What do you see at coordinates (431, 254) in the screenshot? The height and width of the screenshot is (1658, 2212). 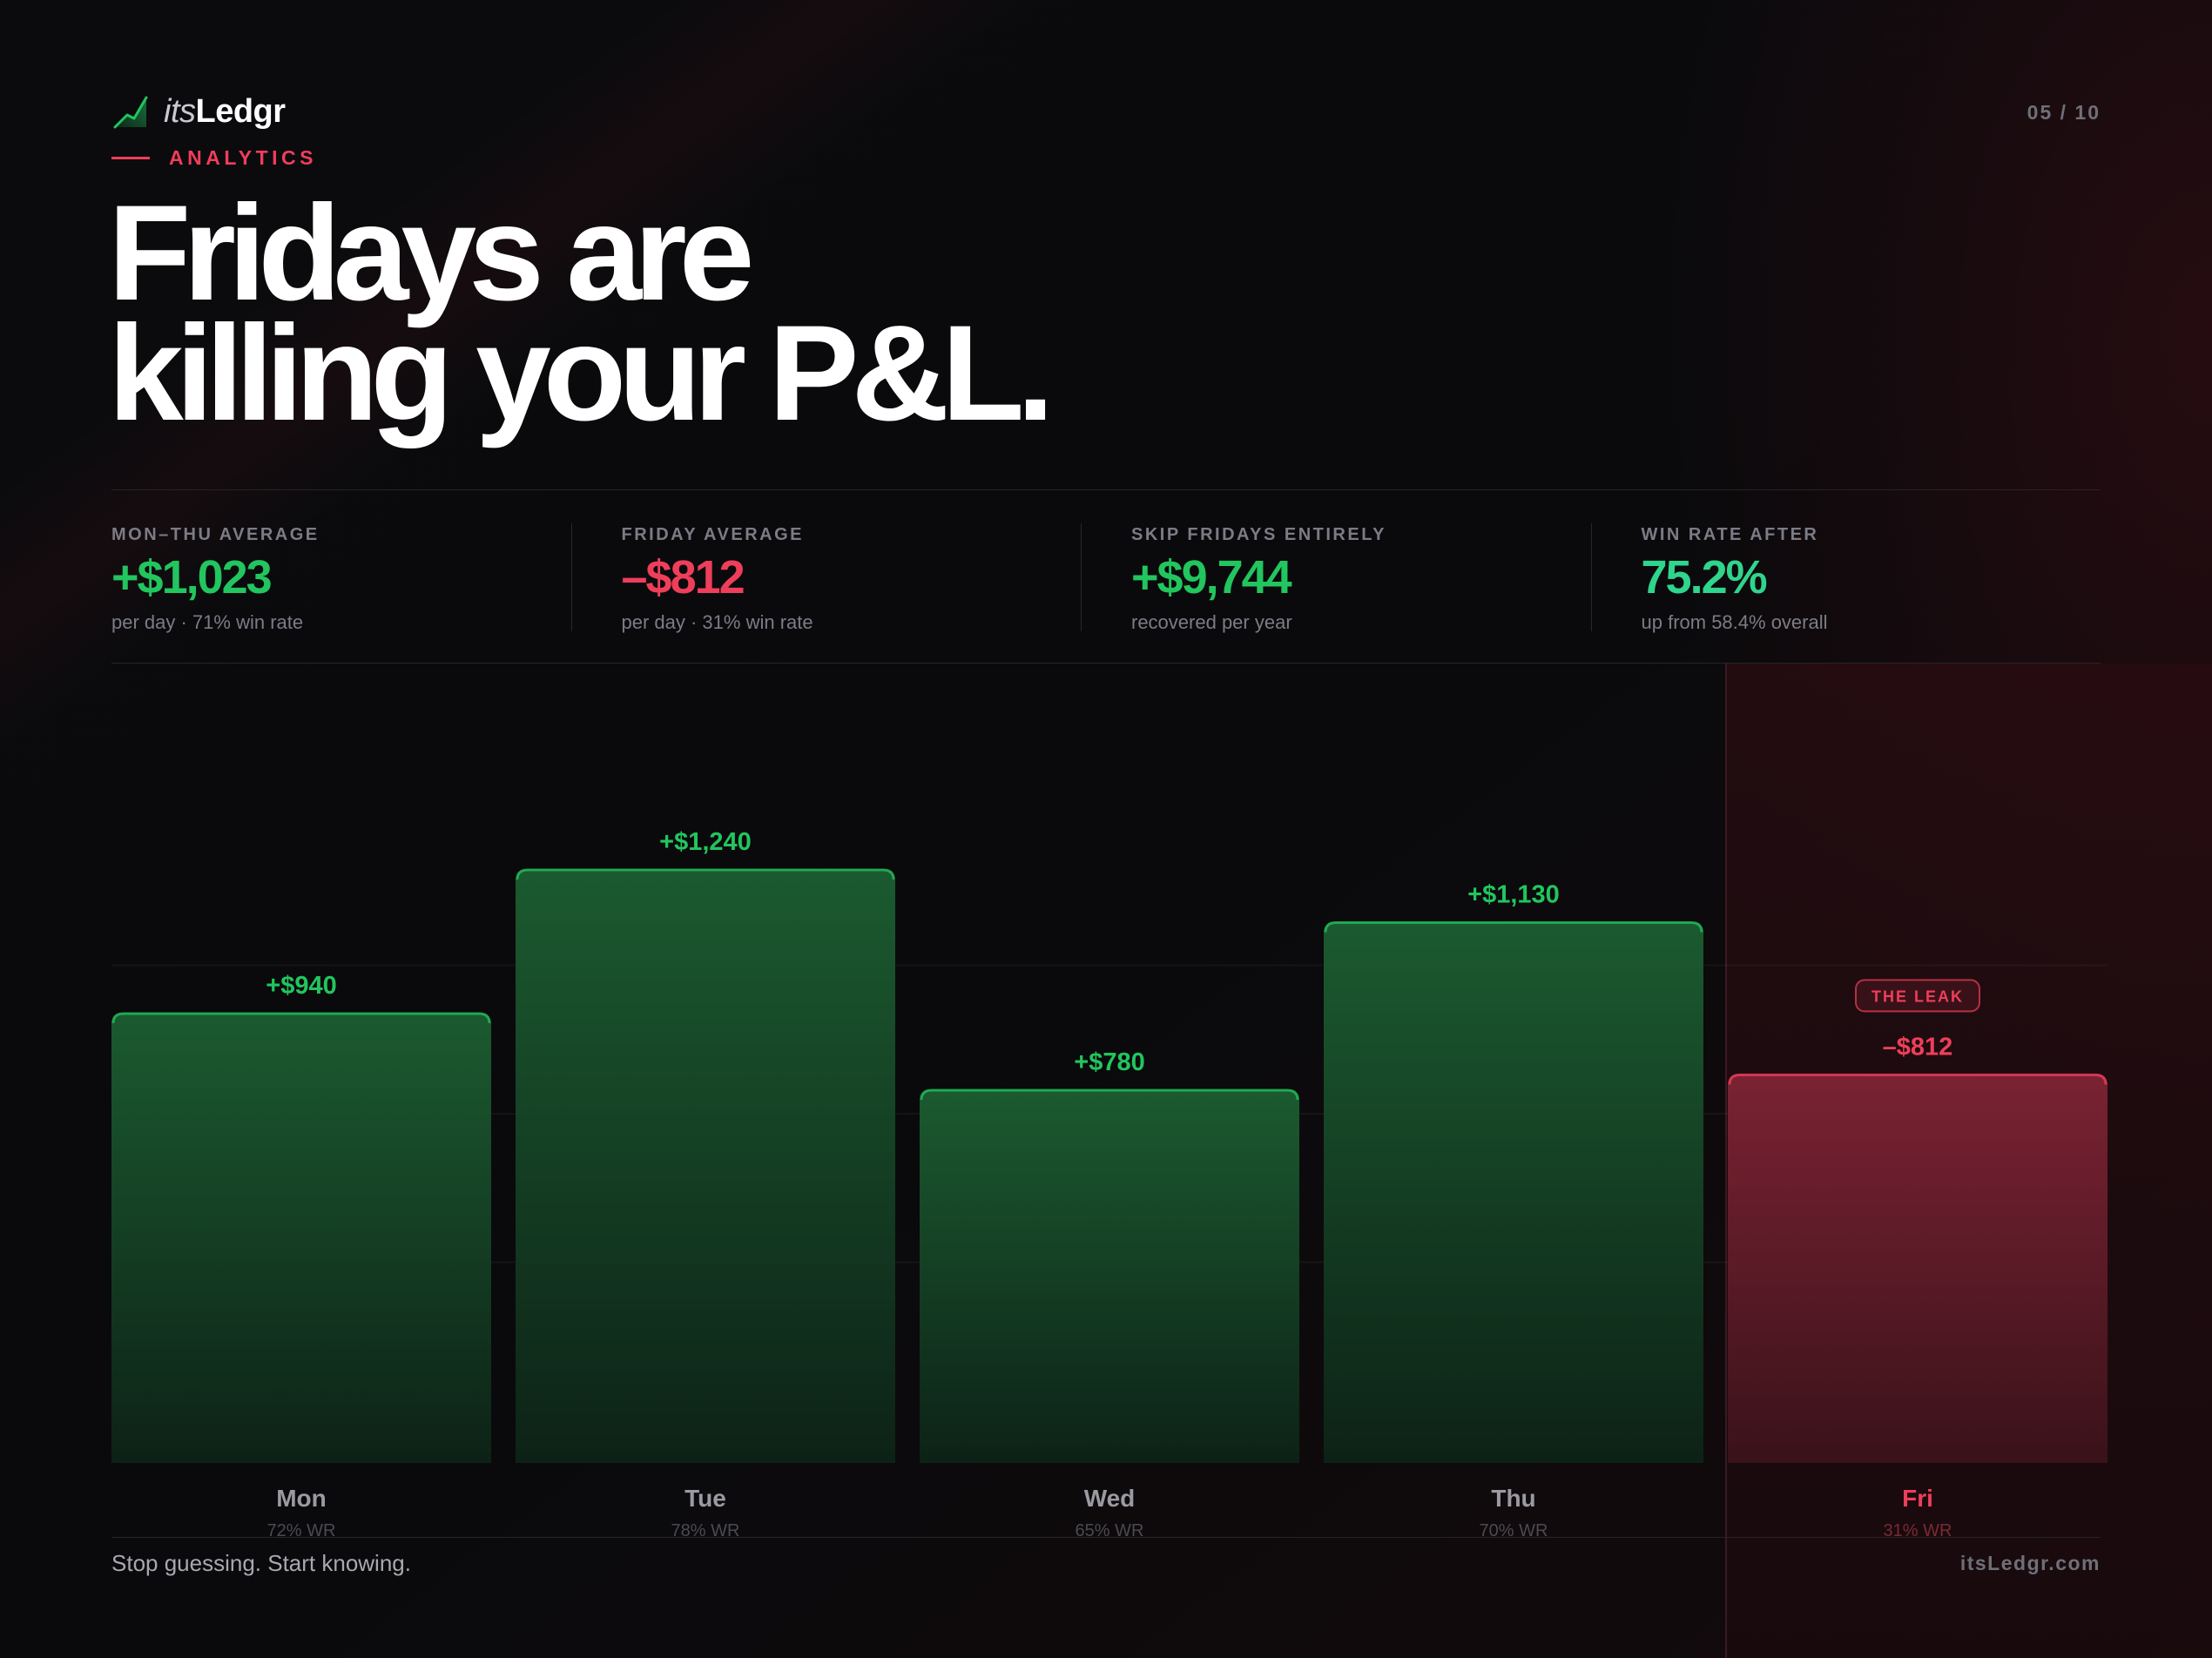 I see `headline-line-1: Fridays are` at bounding box center [431, 254].